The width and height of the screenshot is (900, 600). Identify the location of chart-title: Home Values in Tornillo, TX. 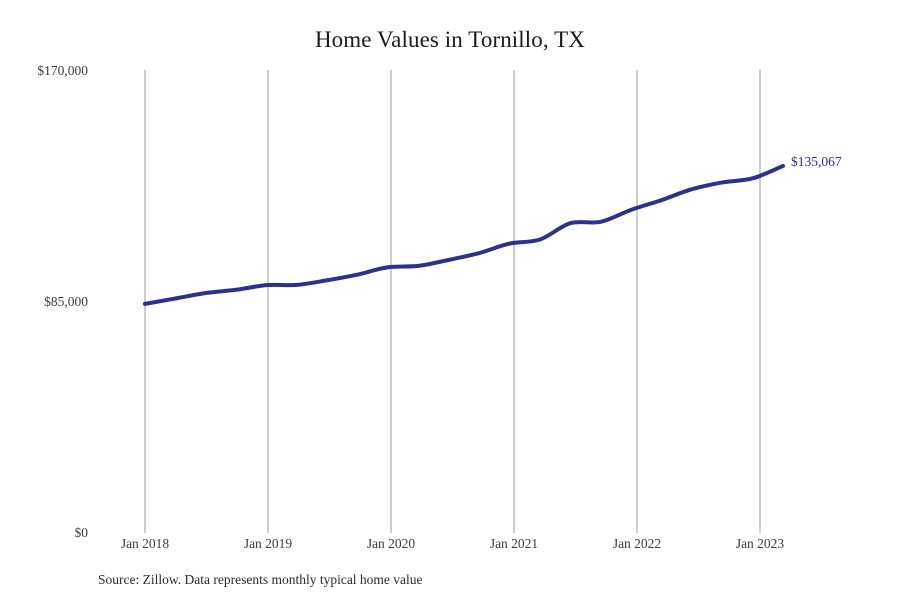
(450, 39).